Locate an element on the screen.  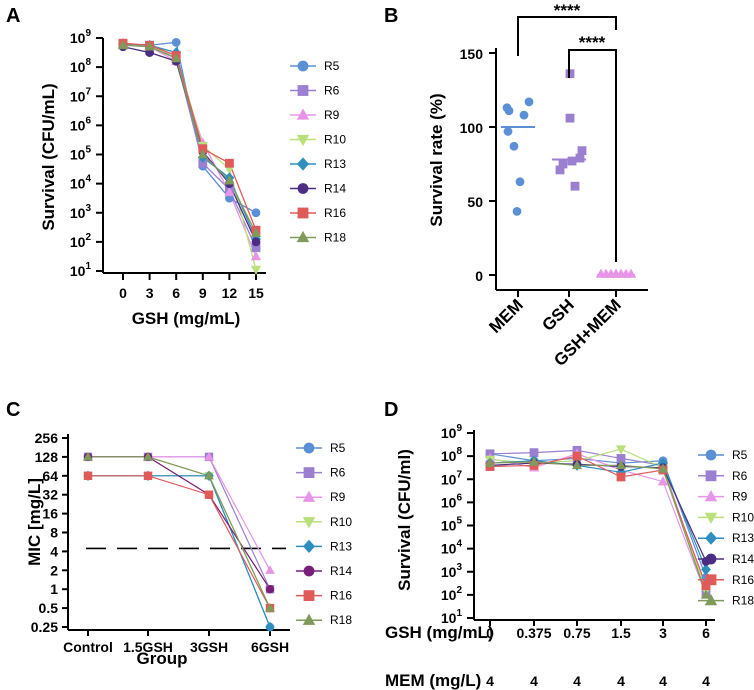
gsh-value: 3 is located at coordinates (663, 633).